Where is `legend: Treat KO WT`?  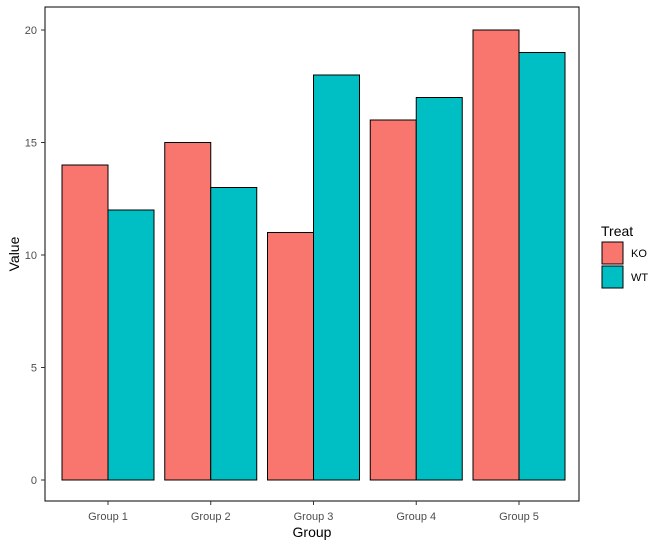
legend: Treat KO WT is located at coordinates (624, 256).